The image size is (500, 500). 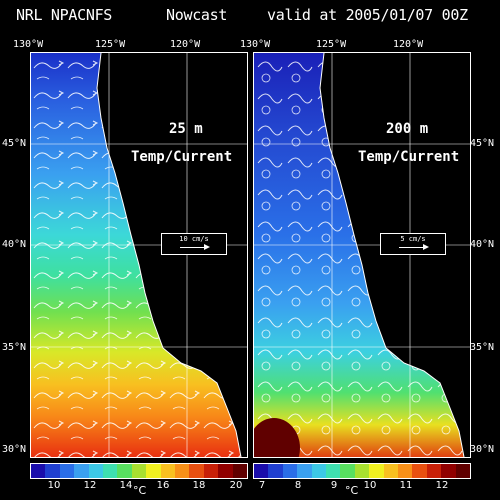 I want to click on colorbar-200m, so click(x=362, y=471).